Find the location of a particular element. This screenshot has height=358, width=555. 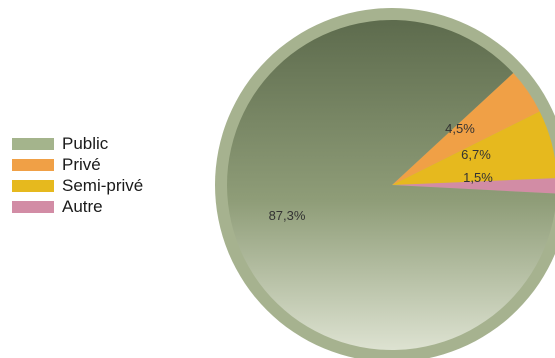

legend-item-public: Public is located at coordinates (77, 144).